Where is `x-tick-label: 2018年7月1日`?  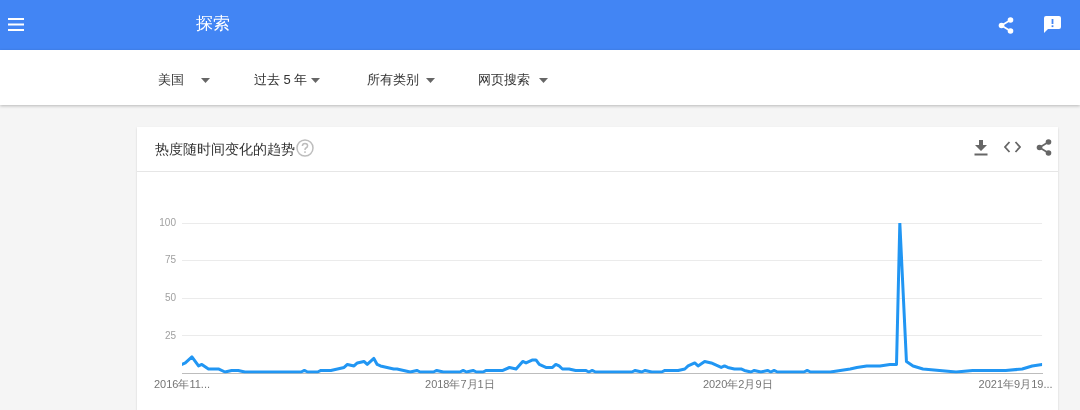
x-tick-label: 2018年7月1日 is located at coordinates (460, 384).